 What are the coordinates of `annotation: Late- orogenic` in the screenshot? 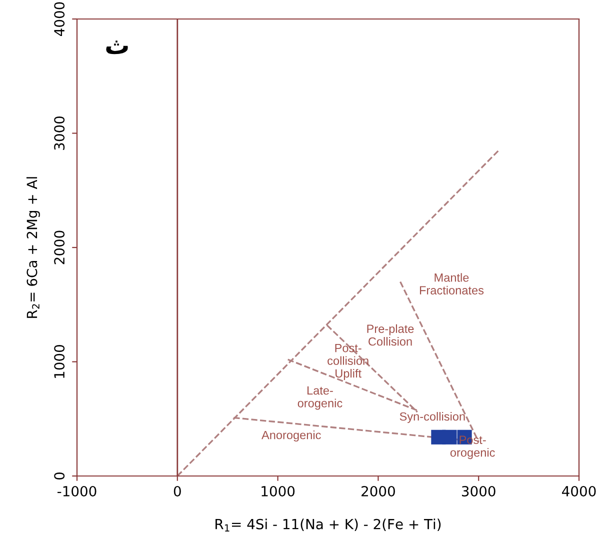 It's located at (320, 398).